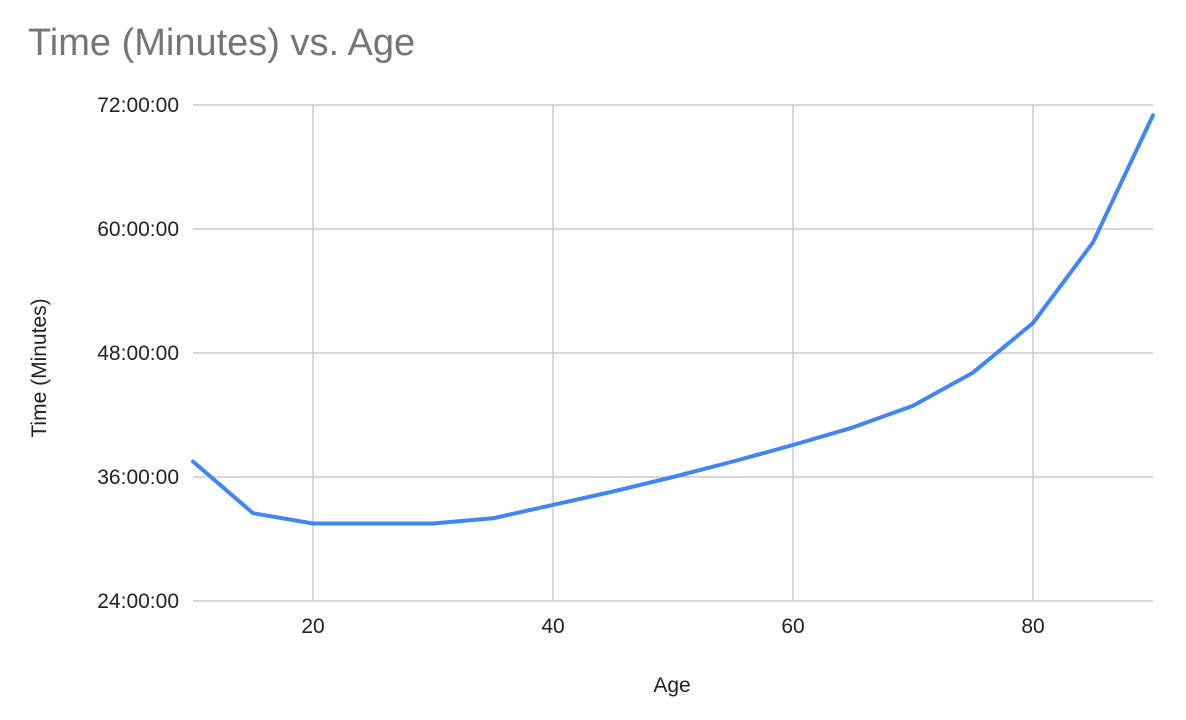 This screenshot has height=720, width=1186. What do you see at coordinates (138, 229) in the screenshot?
I see `y-tick-label: 60:00:00` at bounding box center [138, 229].